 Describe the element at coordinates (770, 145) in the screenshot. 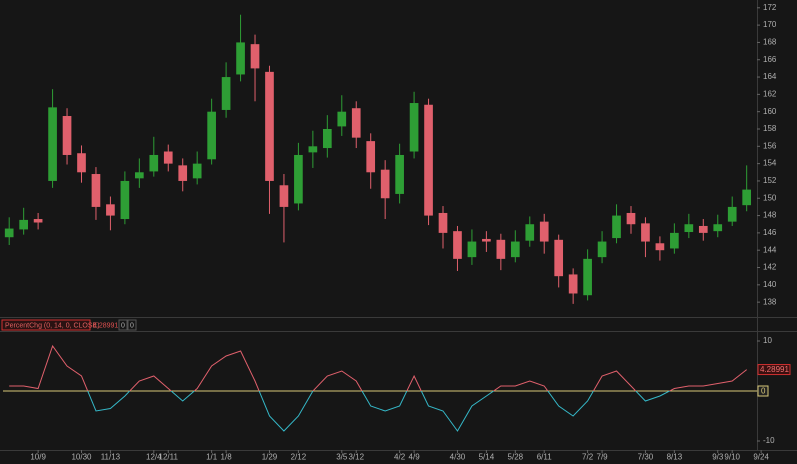

I see `y-tick-label: 156` at that location.